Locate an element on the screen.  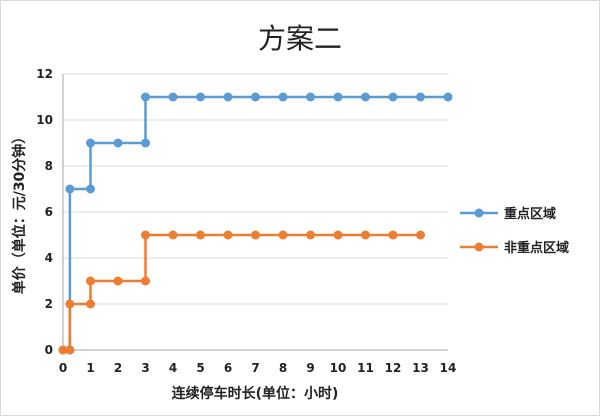
x-tick-label: 11 is located at coordinates (365, 368).